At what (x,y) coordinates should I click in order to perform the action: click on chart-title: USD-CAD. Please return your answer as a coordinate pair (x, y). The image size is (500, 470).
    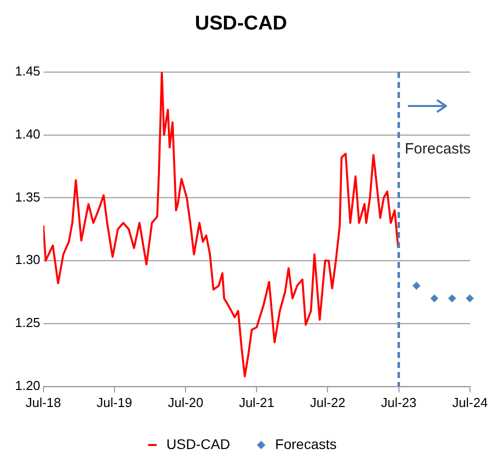
    Looking at the image, I should click on (241, 23).